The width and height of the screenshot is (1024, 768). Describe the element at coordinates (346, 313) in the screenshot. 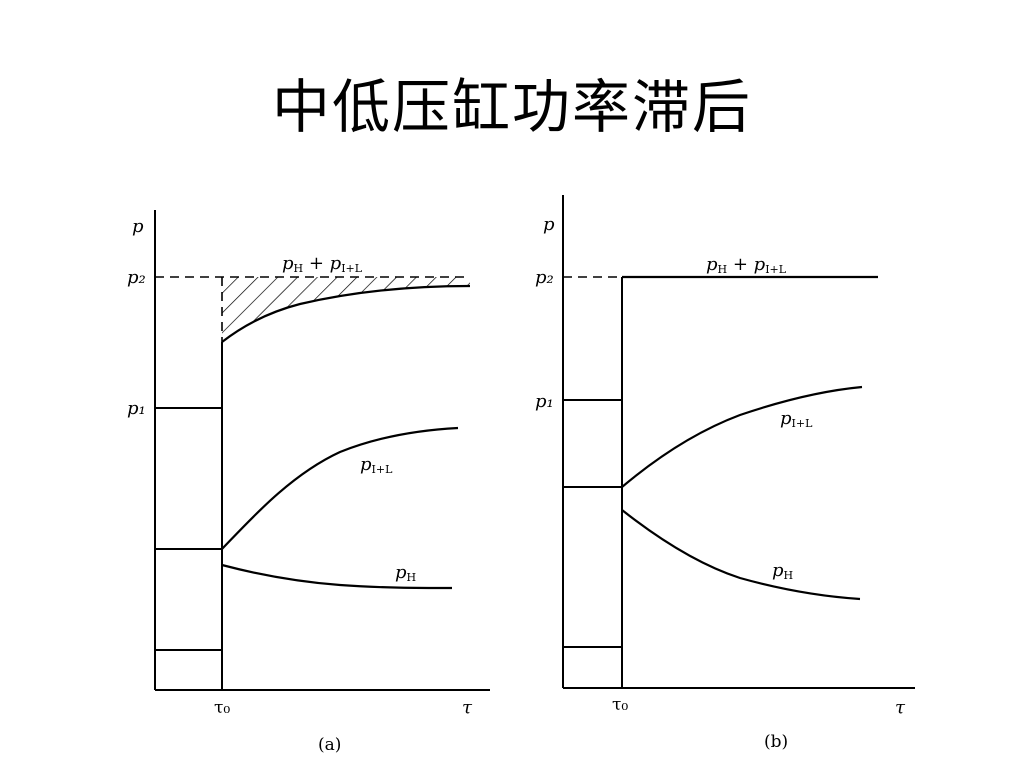

I see `a-curve-sum` at that location.